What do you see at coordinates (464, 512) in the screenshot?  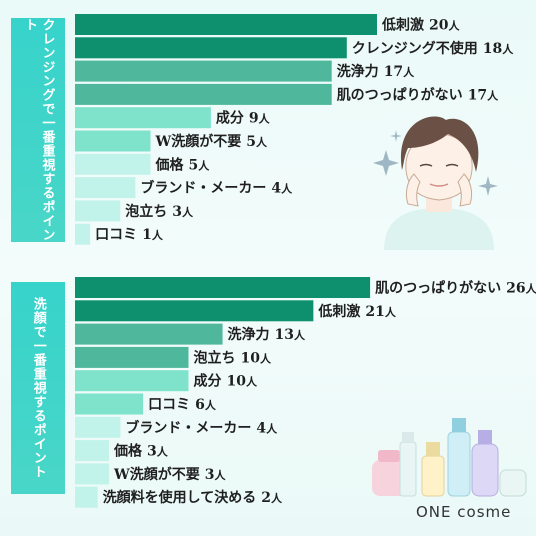 I see `brand-logo: ONE cosme` at bounding box center [464, 512].